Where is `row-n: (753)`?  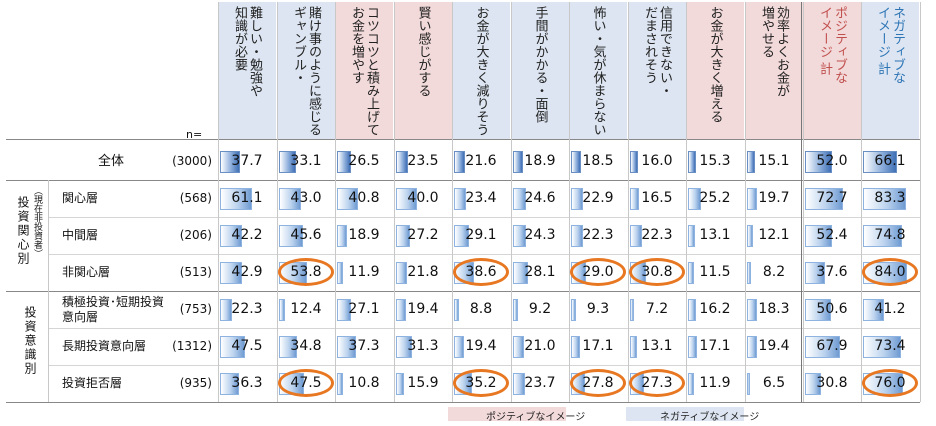 row-n: (753) is located at coordinates (195, 309).